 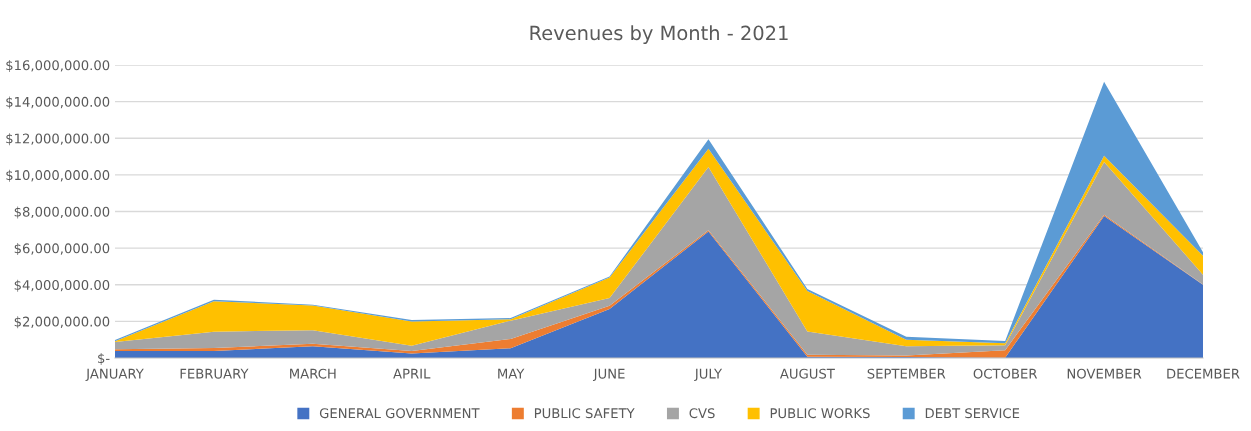 What do you see at coordinates (1005, 373) in the screenshot?
I see `x-tick-label: OCTOBER` at bounding box center [1005, 373].